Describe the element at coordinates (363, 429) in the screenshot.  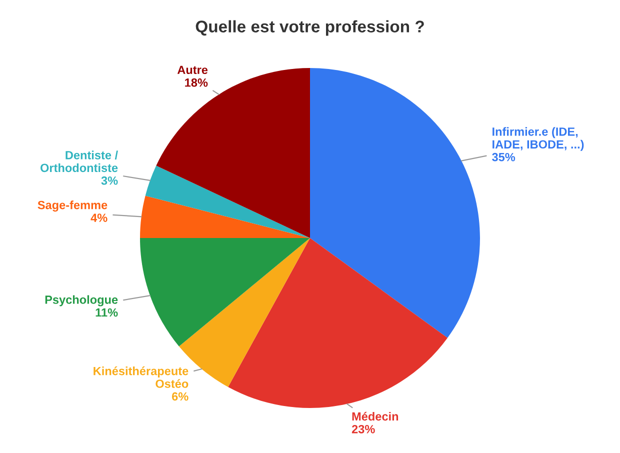
I see `data-label: 23%` at that location.